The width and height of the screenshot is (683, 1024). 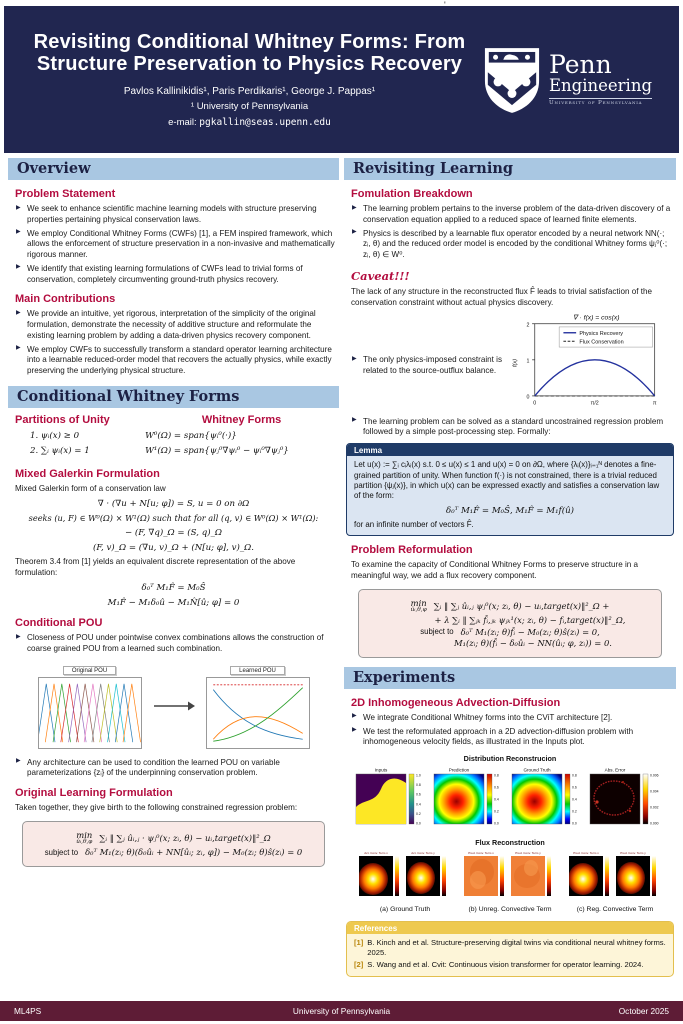 I want to click on flux-caption: Flux Reconstruction, so click(x=510, y=843).